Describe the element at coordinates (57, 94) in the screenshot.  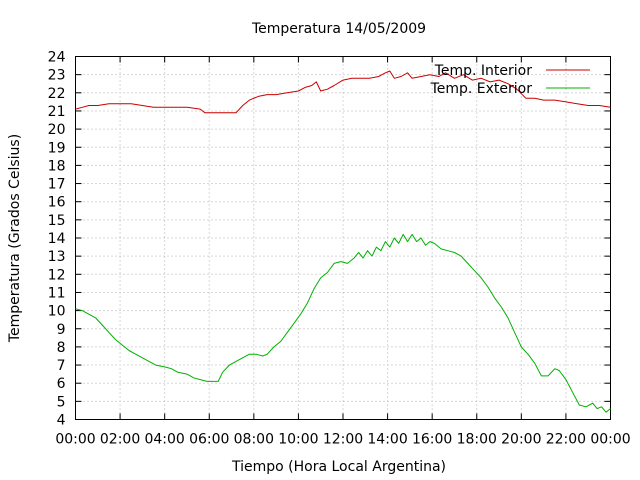
I see `y-tick-label: 22` at that location.